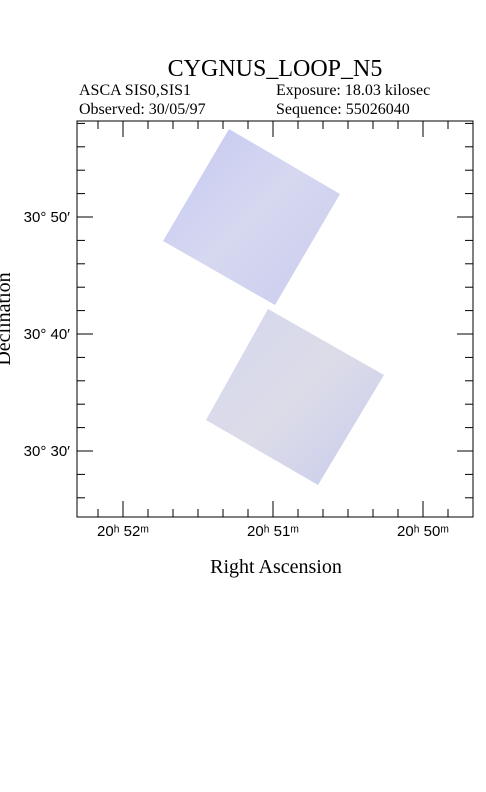  I want to click on sequence: Sequence: 55026040, so click(343, 109).